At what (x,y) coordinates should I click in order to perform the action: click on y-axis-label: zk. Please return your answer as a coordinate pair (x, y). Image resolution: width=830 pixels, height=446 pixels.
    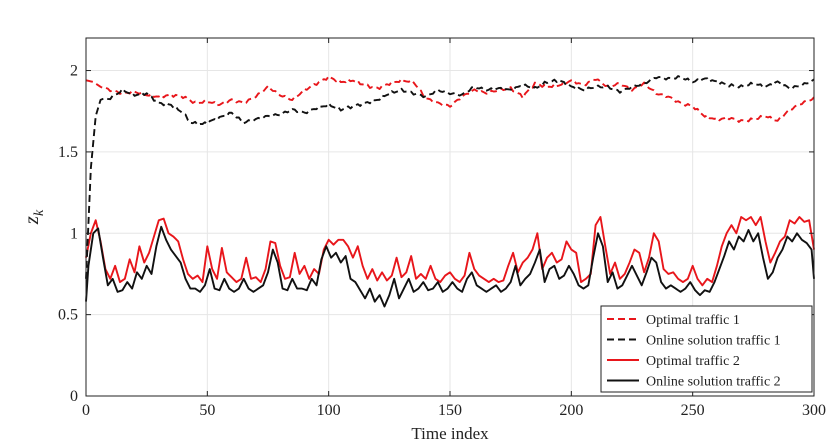
    Looking at the image, I should click on (33, 217).